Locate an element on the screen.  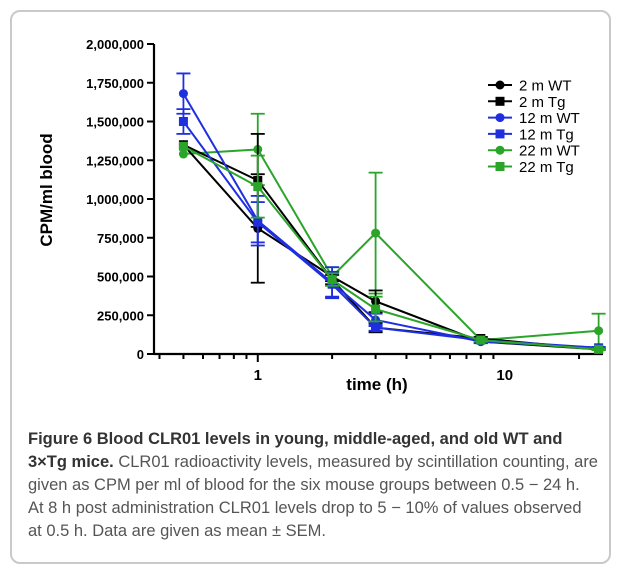
legend-label: 2 m Tg is located at coordinates (542, 102).